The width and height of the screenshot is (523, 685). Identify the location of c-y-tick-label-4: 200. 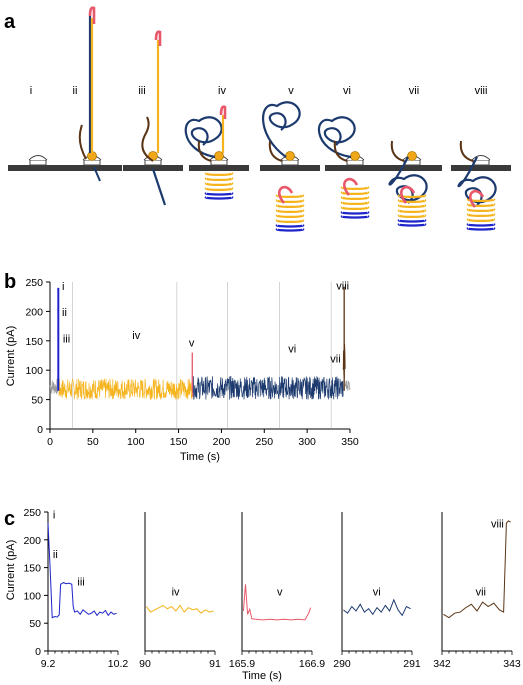
(32, 541).